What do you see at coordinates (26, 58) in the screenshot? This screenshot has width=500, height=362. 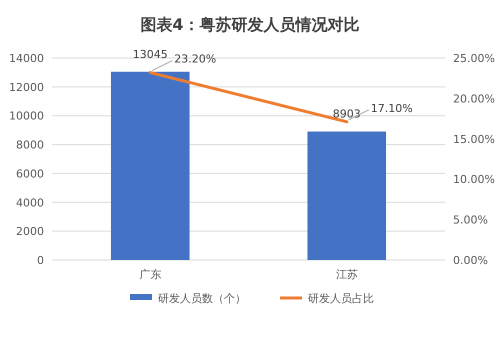 I see `y-tick-label: 14000` at bounding box center [26, 58].